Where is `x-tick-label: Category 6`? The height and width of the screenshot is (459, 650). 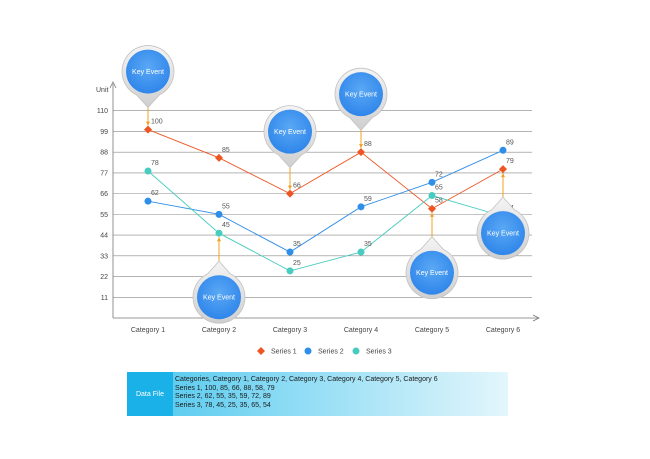 x-tick-label: Category 6 is located at coordinates (503, 330).